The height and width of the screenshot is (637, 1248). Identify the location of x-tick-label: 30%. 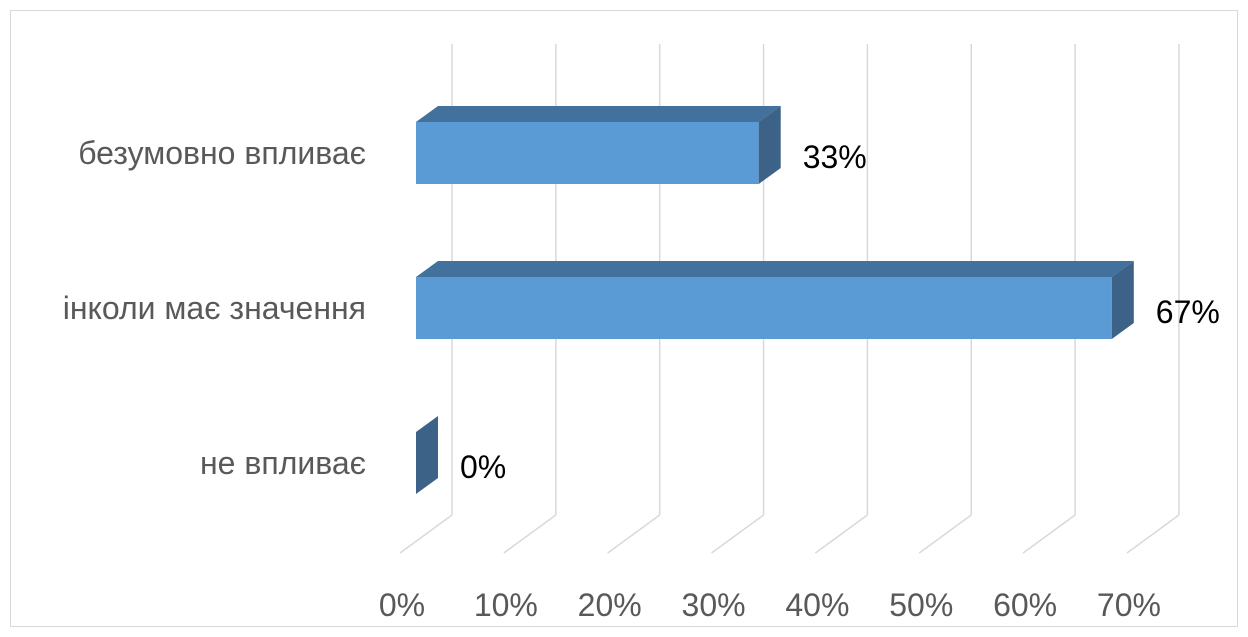
(714, 605).